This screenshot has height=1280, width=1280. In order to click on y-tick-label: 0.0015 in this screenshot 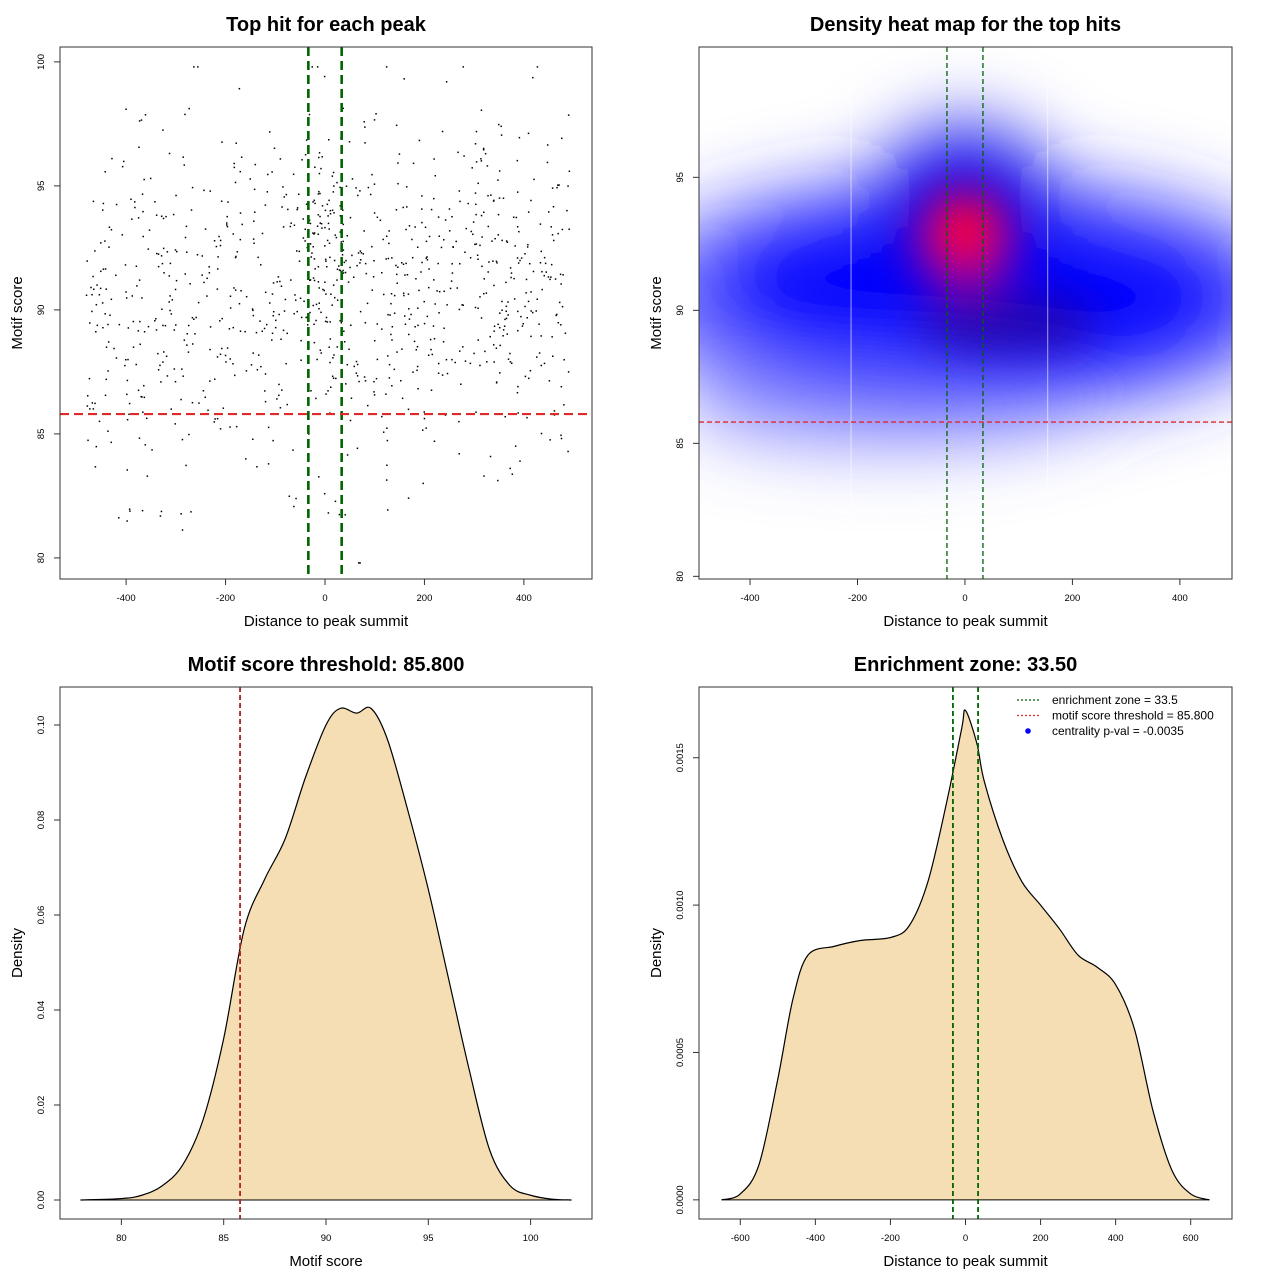, I will do `click(680, 757)`.